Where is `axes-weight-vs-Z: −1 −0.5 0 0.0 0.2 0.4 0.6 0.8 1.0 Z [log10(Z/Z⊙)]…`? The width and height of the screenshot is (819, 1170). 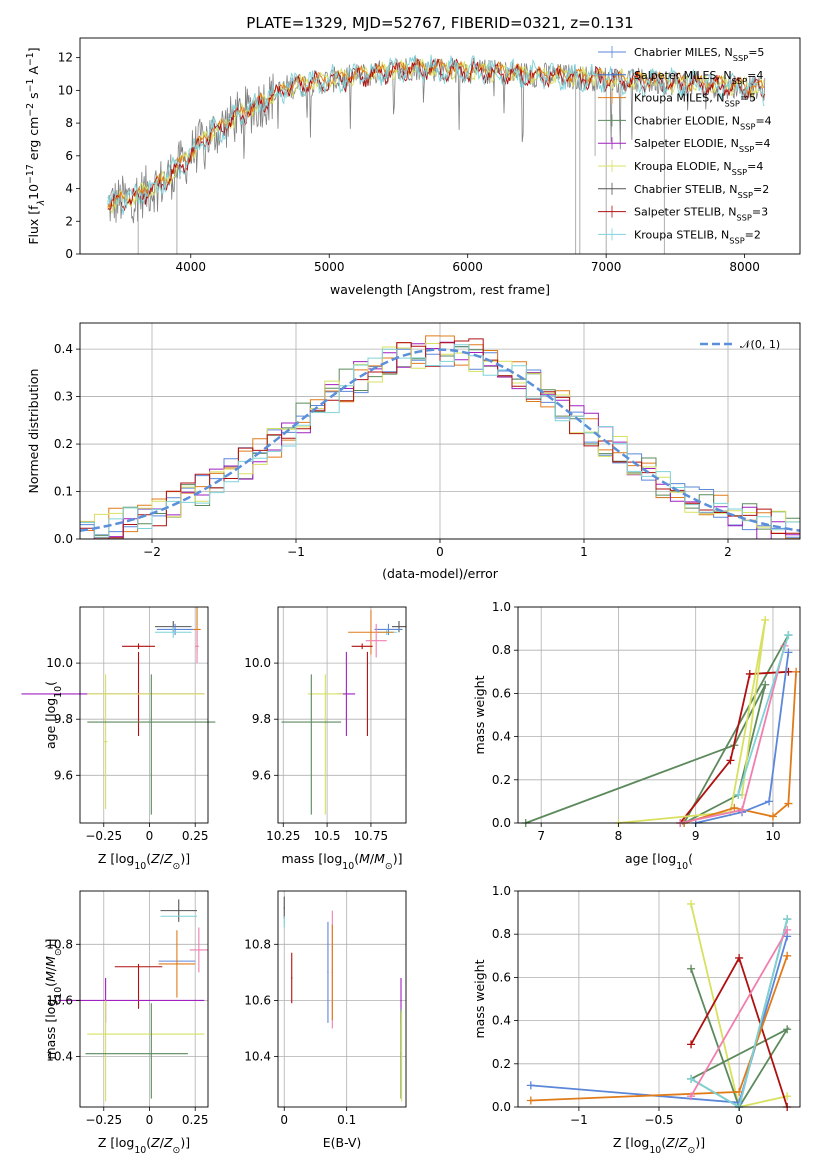 axes-weight-vs-Z: −1 −0.5 0 0.0 0.2 0.4 0.6 0.8 1.0 Z [log10(Z/Z⊙)]… is located at coordinates (636, 1020).